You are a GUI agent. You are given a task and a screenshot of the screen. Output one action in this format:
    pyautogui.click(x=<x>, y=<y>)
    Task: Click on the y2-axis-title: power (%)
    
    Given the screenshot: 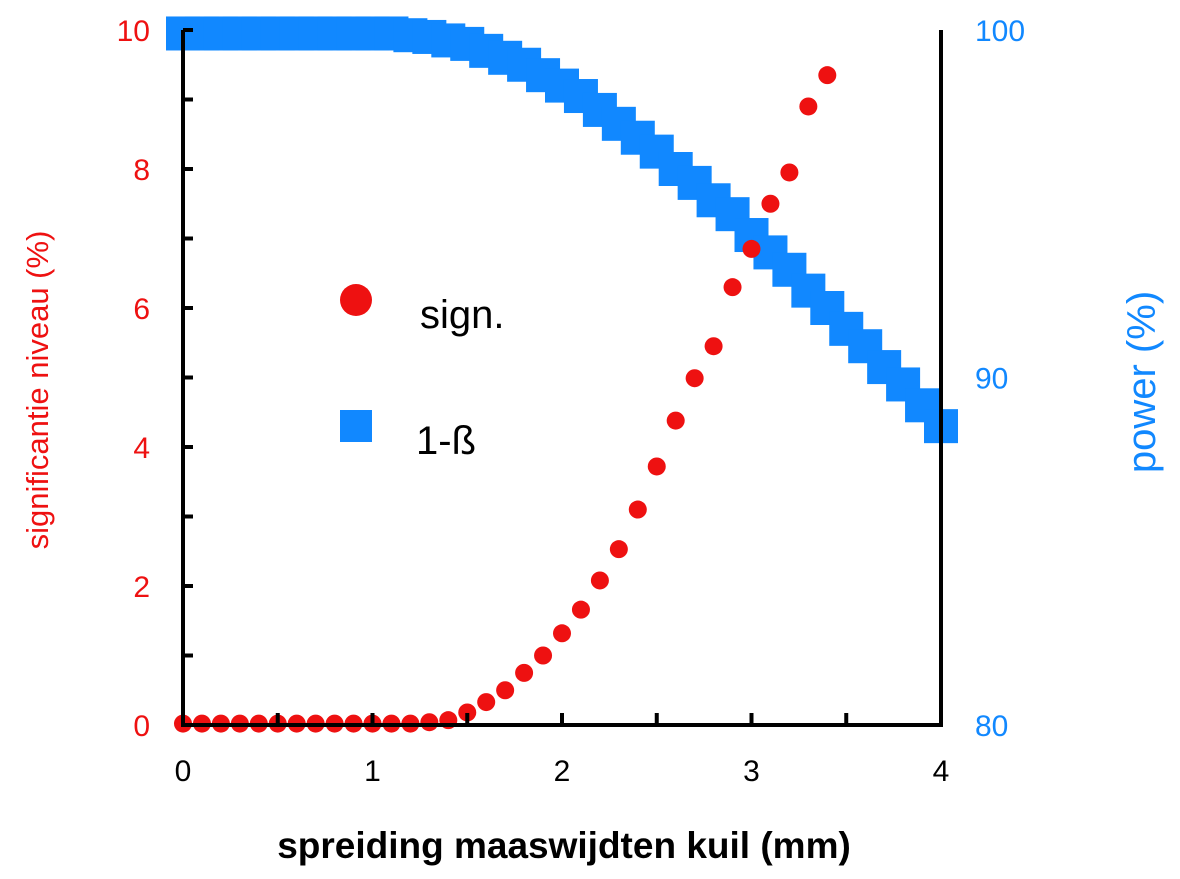 What is the action you would take?
    pyautogui.click(x=1142, y=382)
    